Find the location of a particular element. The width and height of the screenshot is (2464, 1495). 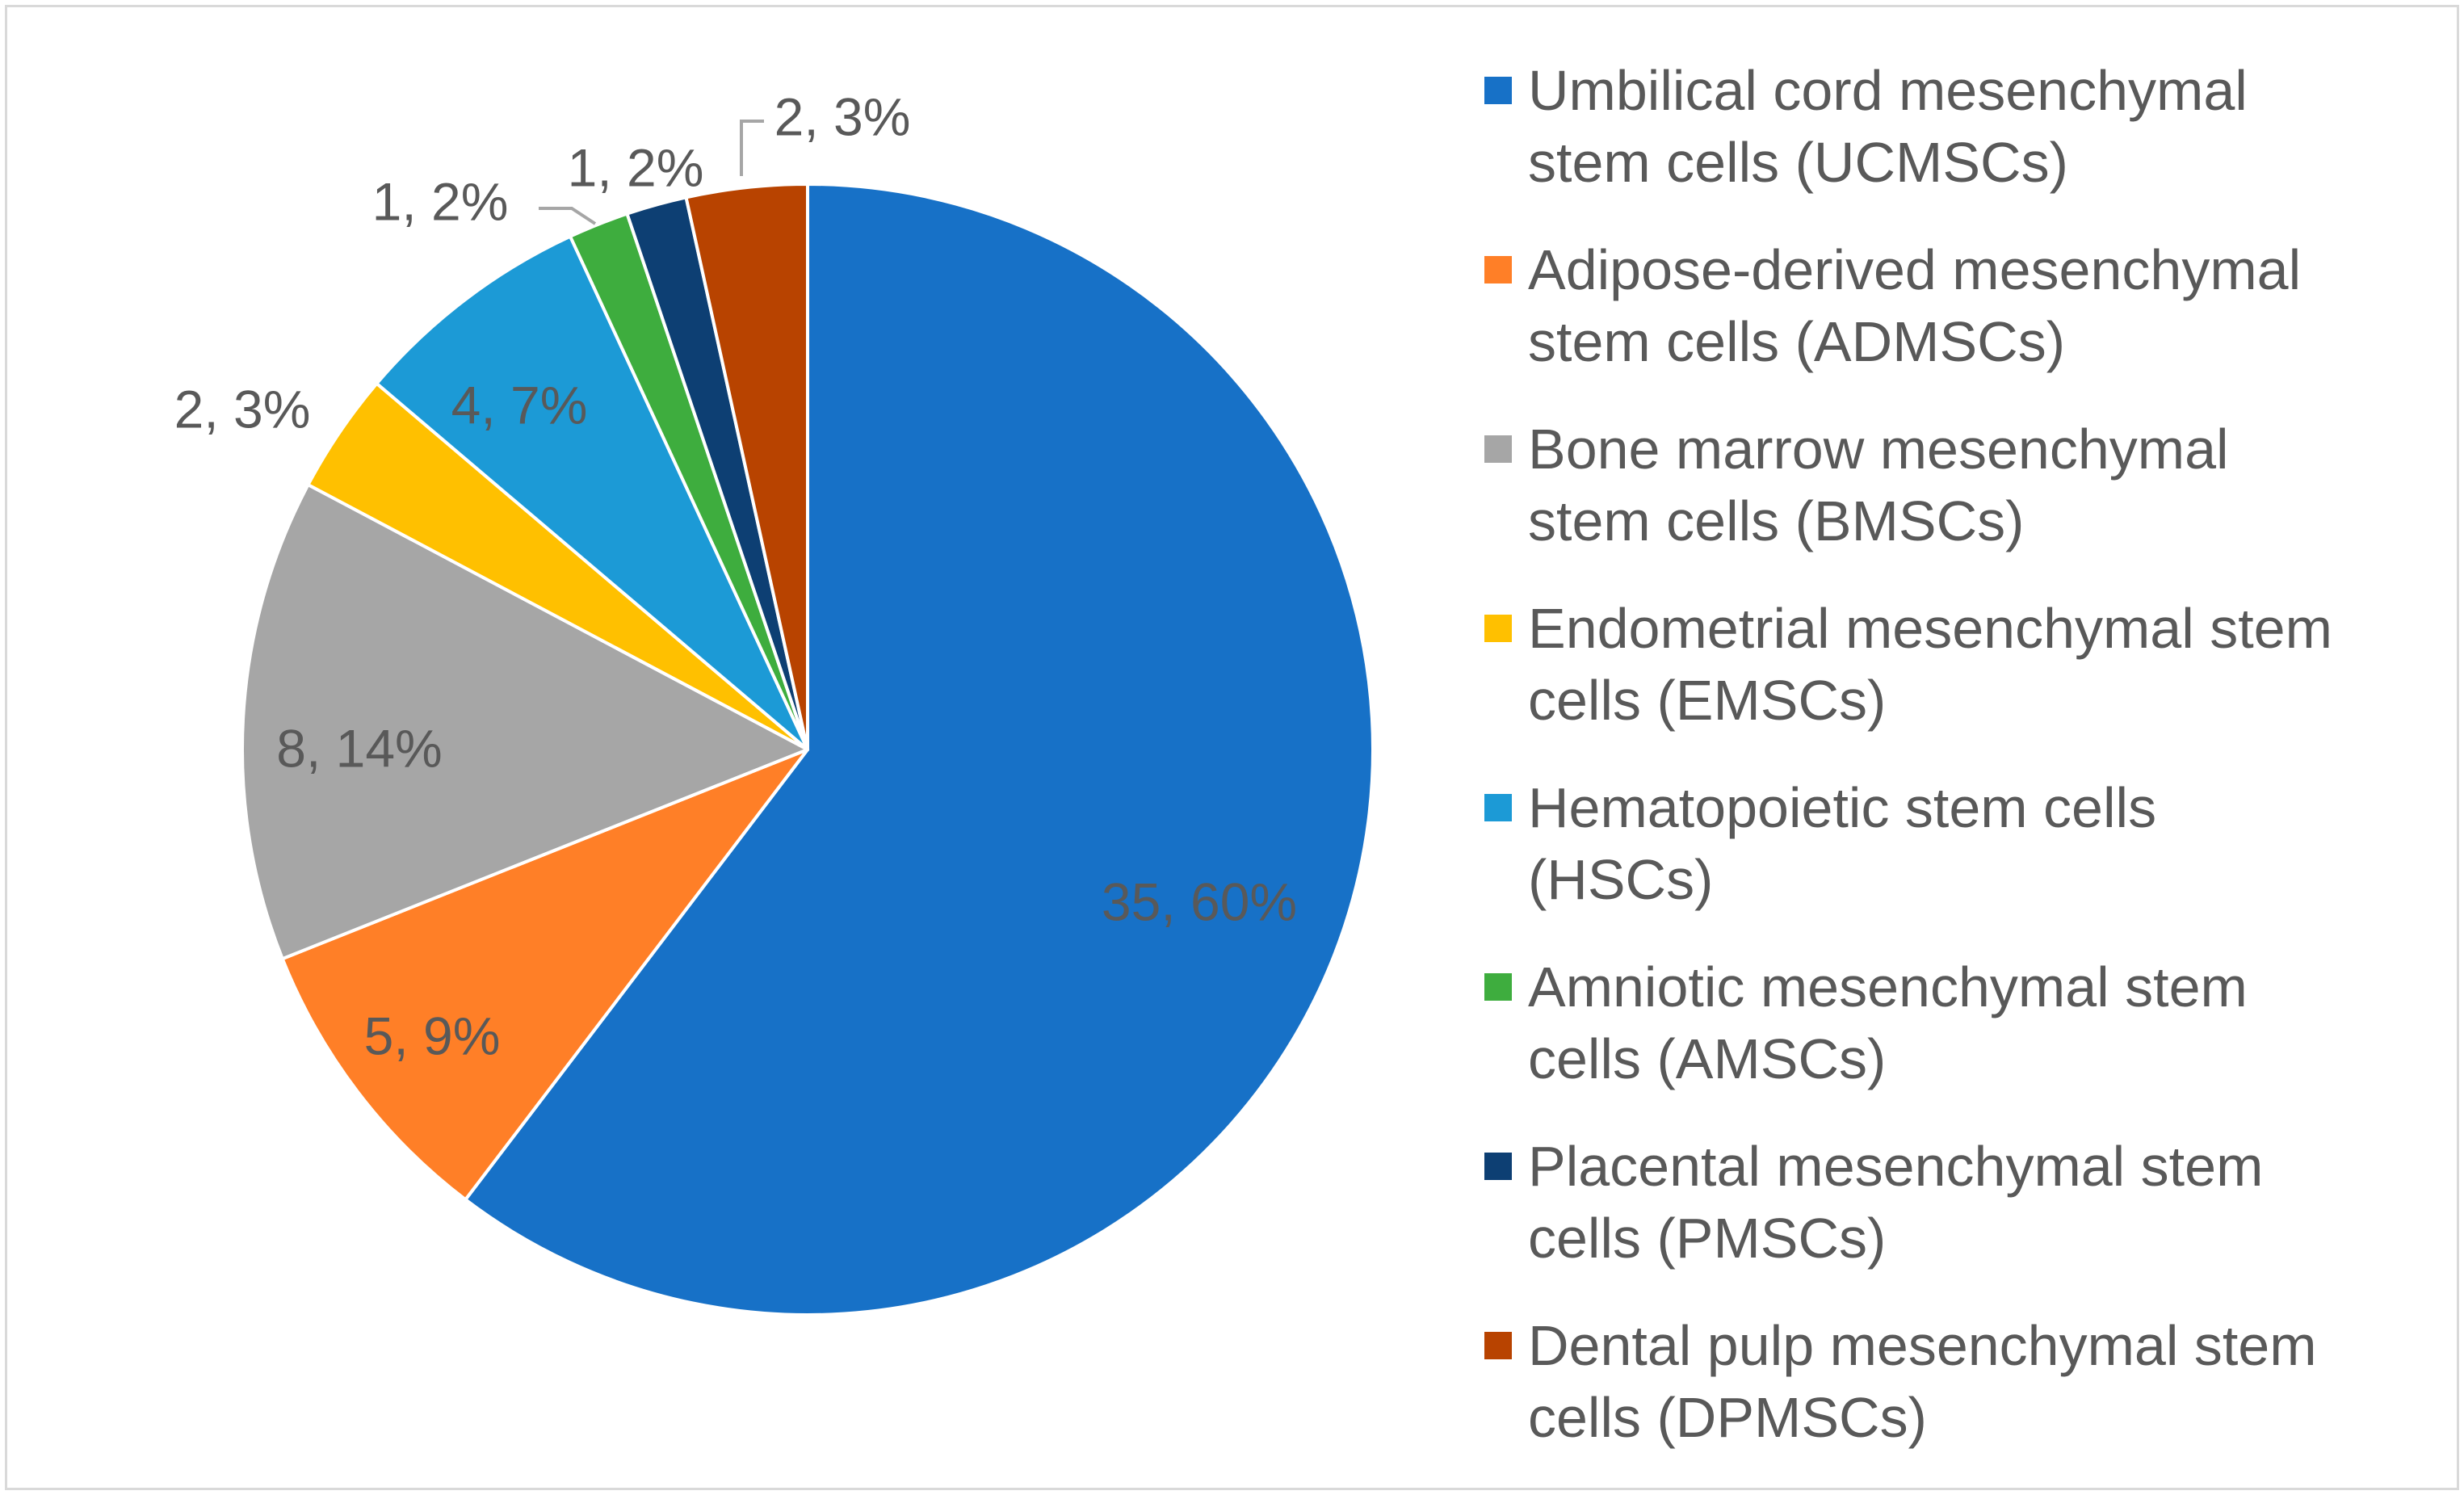

legend-label-line: Dental pulp mesenchymal stem is located at coordinates (1922, 1345).